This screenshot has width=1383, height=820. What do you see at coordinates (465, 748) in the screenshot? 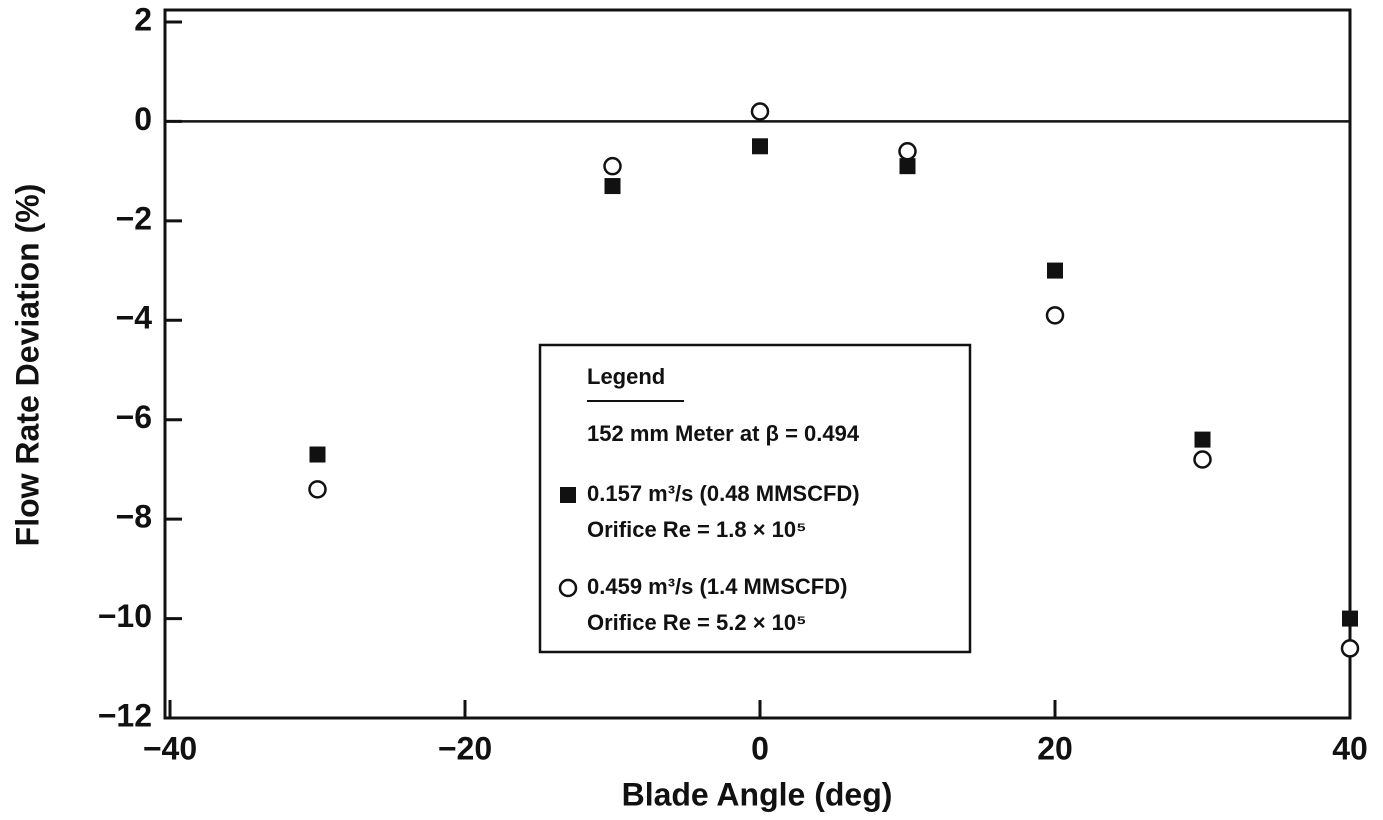
I see `x-tick-label: −20` at bounding box center [465, 748].